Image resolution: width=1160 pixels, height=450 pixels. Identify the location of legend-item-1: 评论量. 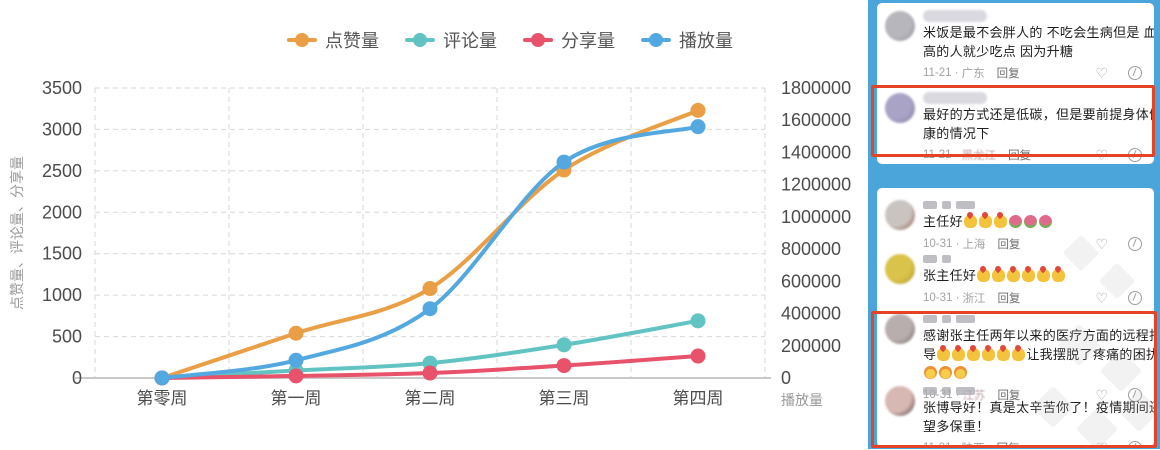
(451, 40).